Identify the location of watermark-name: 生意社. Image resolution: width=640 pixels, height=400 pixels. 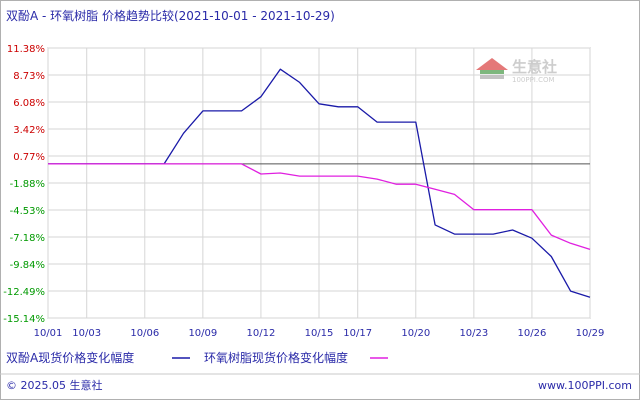
(534, 67).